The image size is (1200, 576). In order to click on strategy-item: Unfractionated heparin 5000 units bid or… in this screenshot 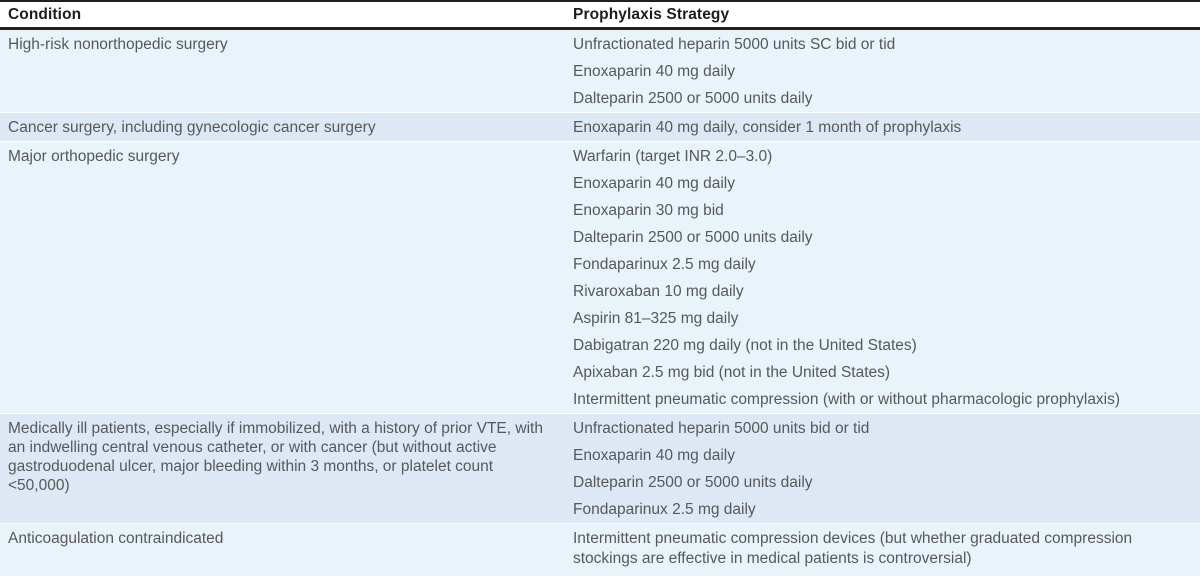, I will do `click(721, 428)`.